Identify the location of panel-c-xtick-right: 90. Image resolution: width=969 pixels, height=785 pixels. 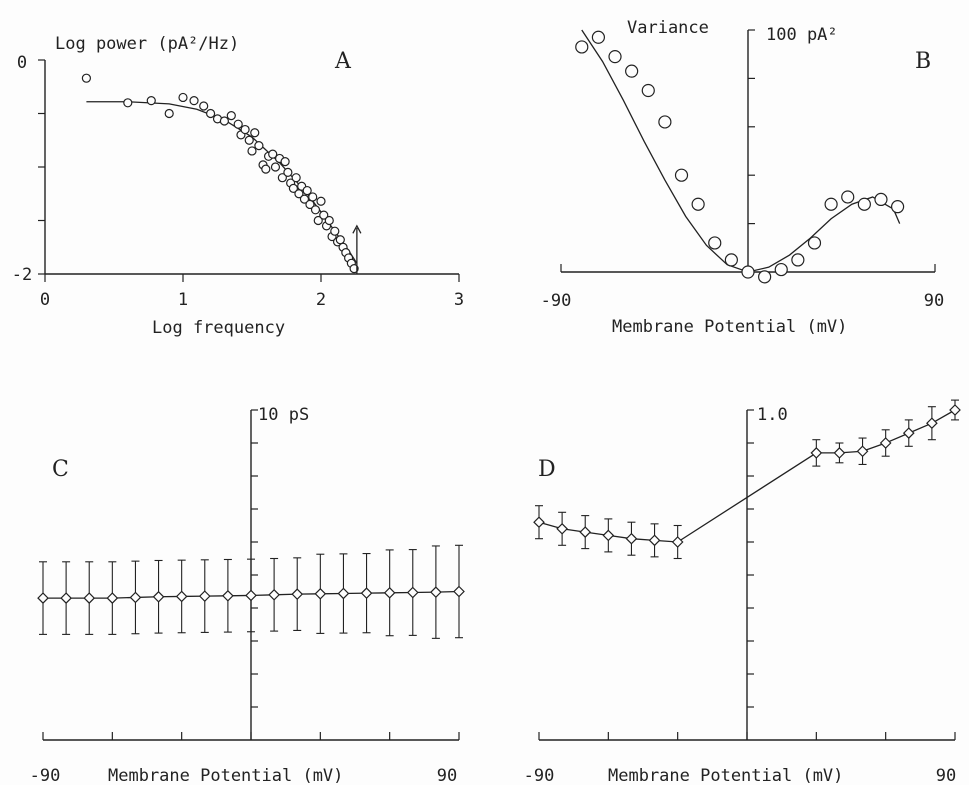
(447, 775).